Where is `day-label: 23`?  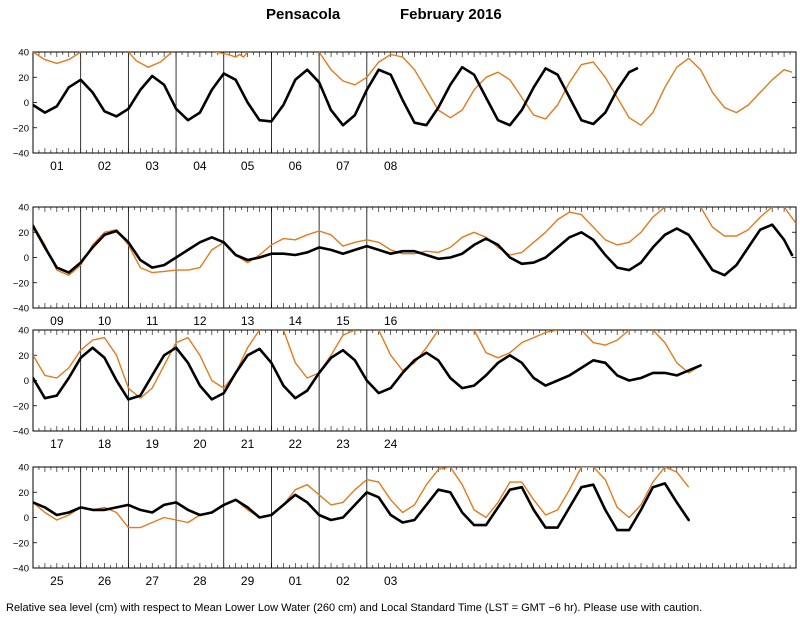
day-label: 23 is located at coordinates (343, 444).